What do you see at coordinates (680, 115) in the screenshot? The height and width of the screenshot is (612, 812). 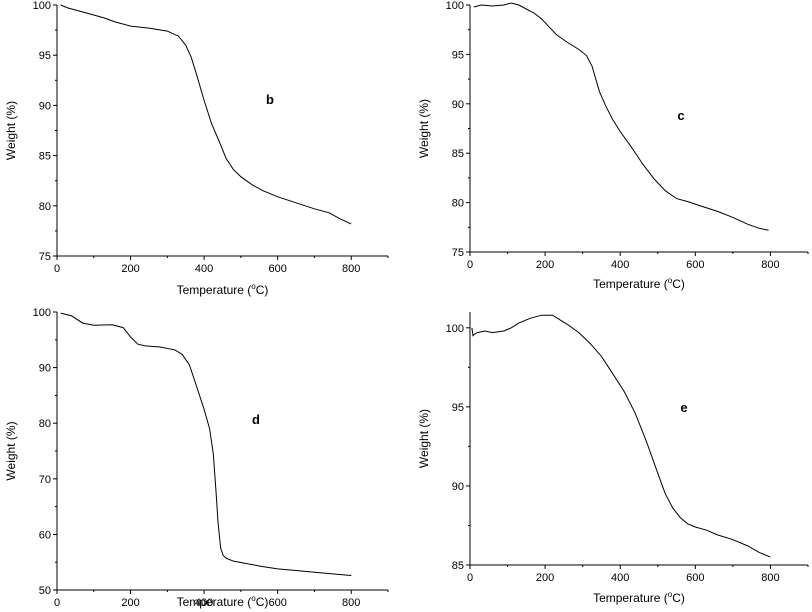 I see `panel-label: c` at bounding box center [680, 115].